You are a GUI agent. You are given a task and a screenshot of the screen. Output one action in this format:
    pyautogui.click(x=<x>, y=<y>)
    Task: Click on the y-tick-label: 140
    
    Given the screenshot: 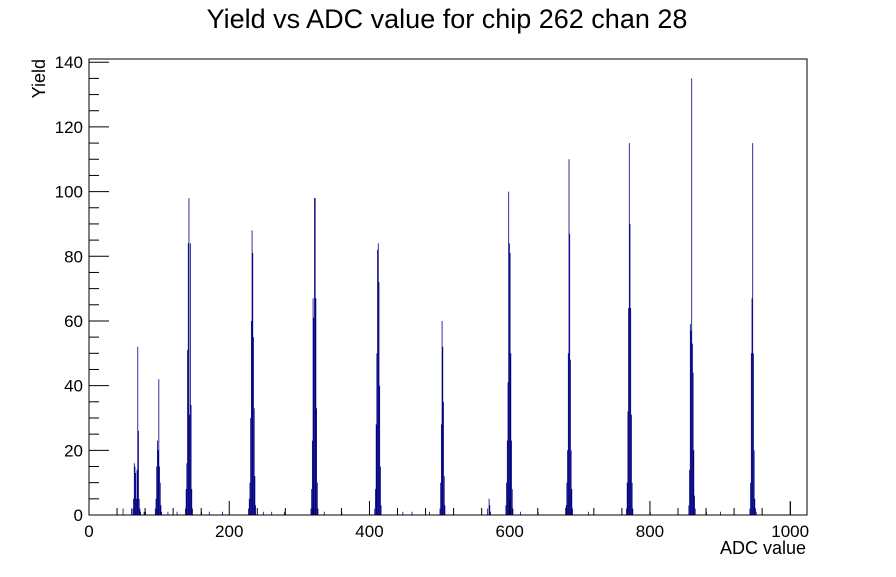 What is the action you would take?
    pyautogui.click(x=69, y=62)
    